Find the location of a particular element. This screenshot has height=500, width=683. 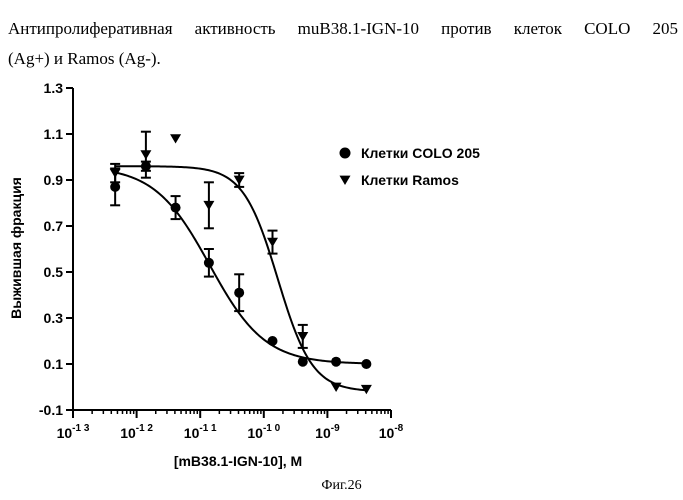

y-tick-label: 1.1 is located at coordinates (54, 134).